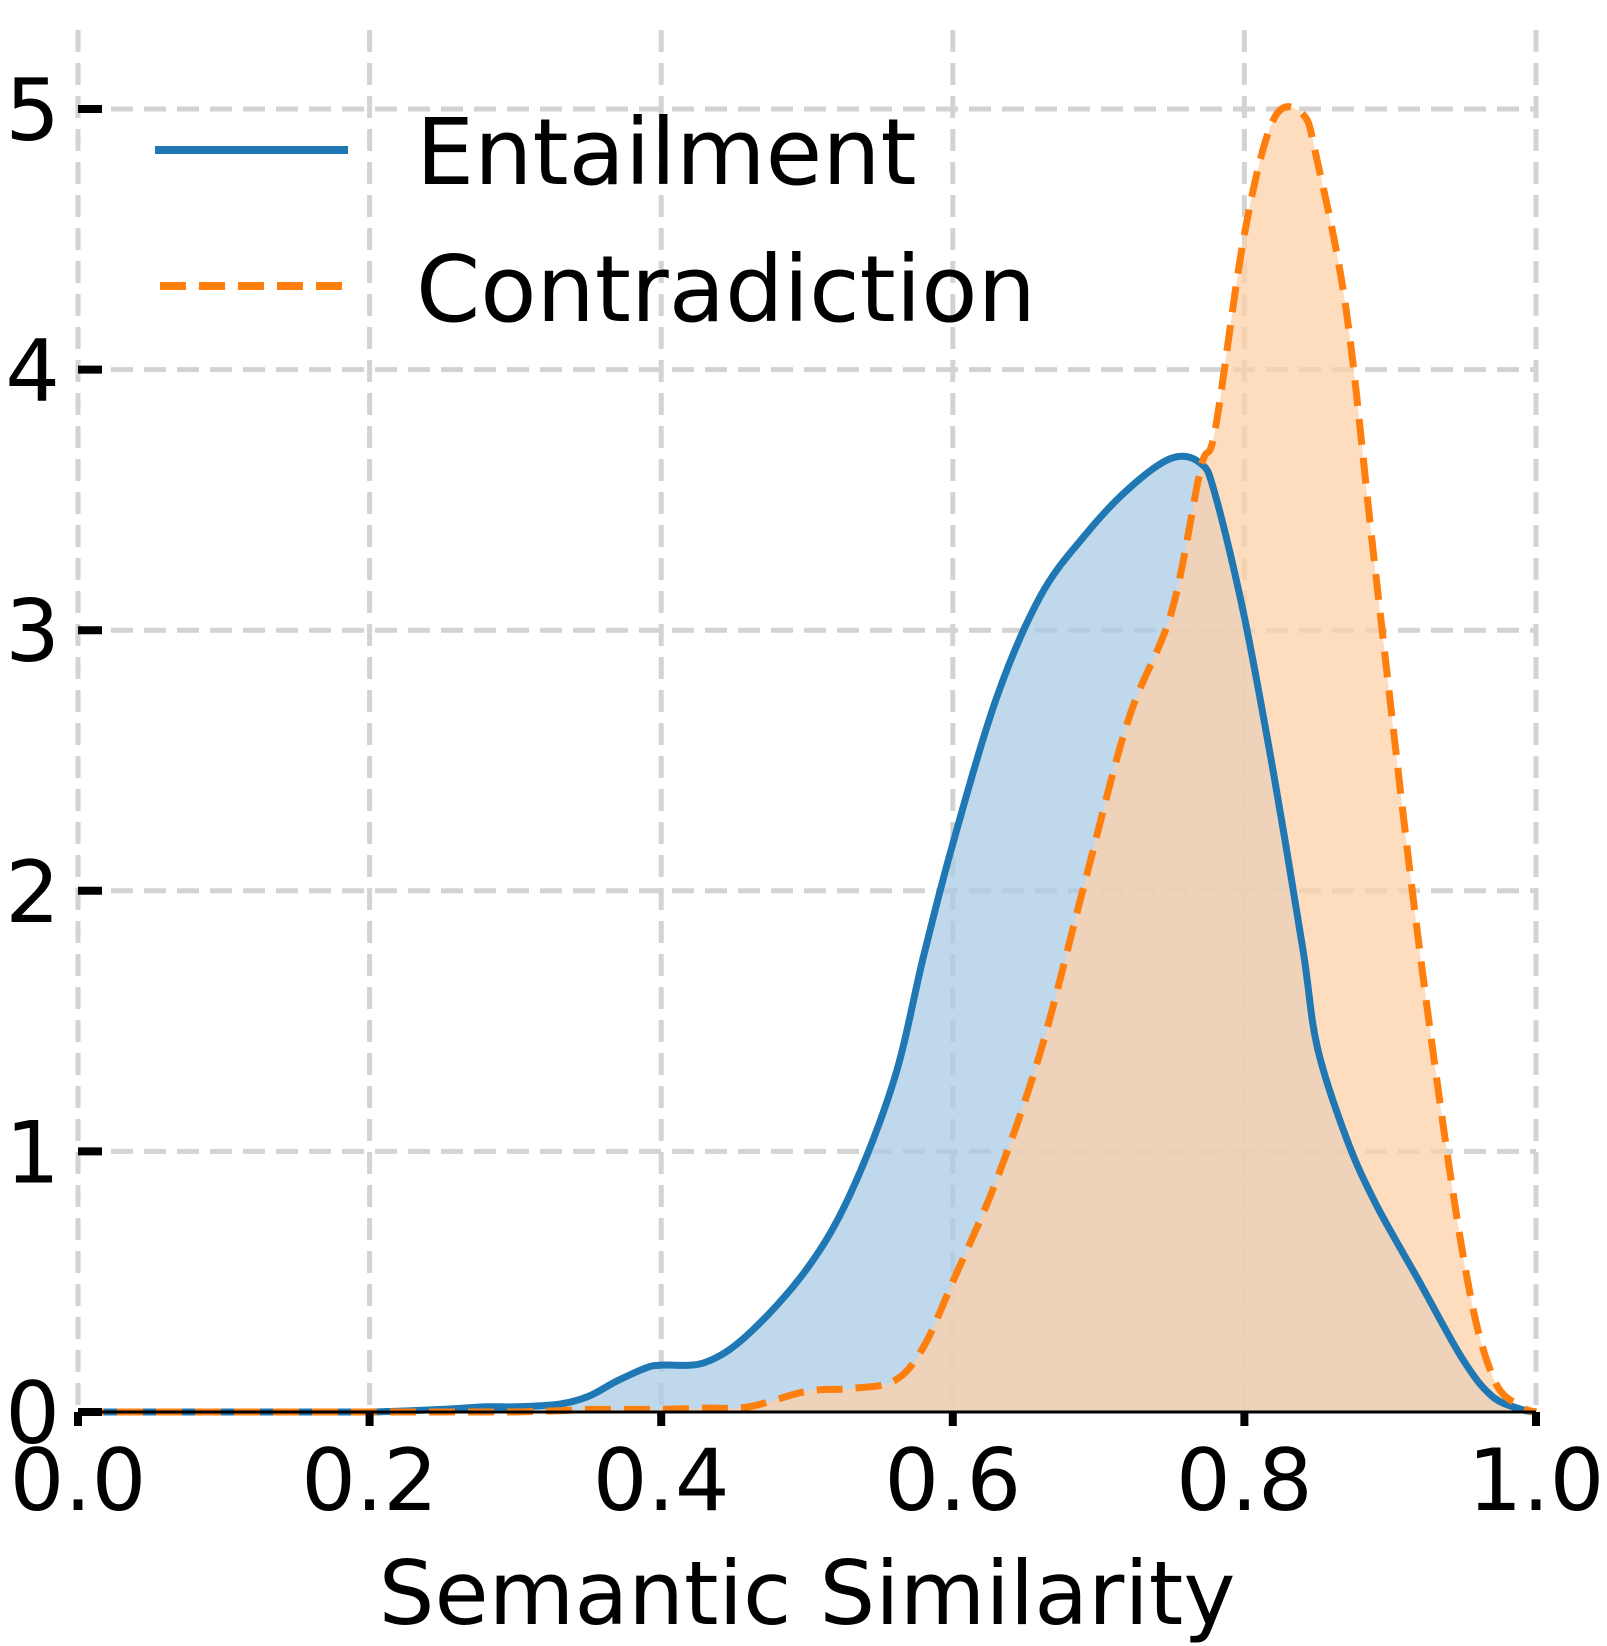 The height and width of the screenshot is (1646, 1607). Describe the element at coordinates (661, 1481) in the screenshot. I see `x-tick-label-2: 0.4` at that location.